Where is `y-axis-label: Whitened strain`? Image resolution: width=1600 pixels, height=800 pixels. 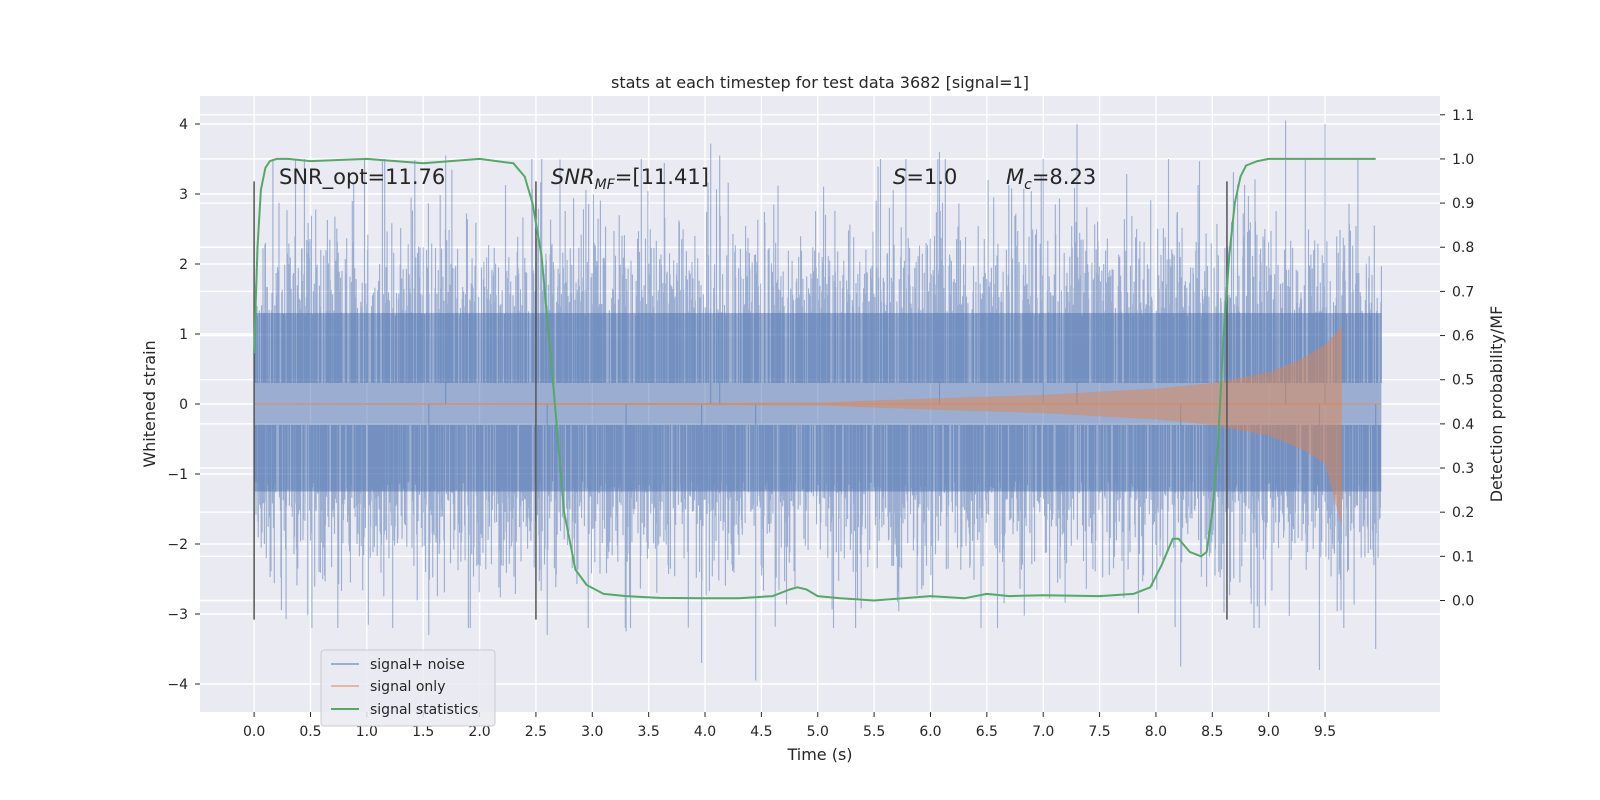
y-axis-label: Whitened strain is located at coordinates (149, 403).